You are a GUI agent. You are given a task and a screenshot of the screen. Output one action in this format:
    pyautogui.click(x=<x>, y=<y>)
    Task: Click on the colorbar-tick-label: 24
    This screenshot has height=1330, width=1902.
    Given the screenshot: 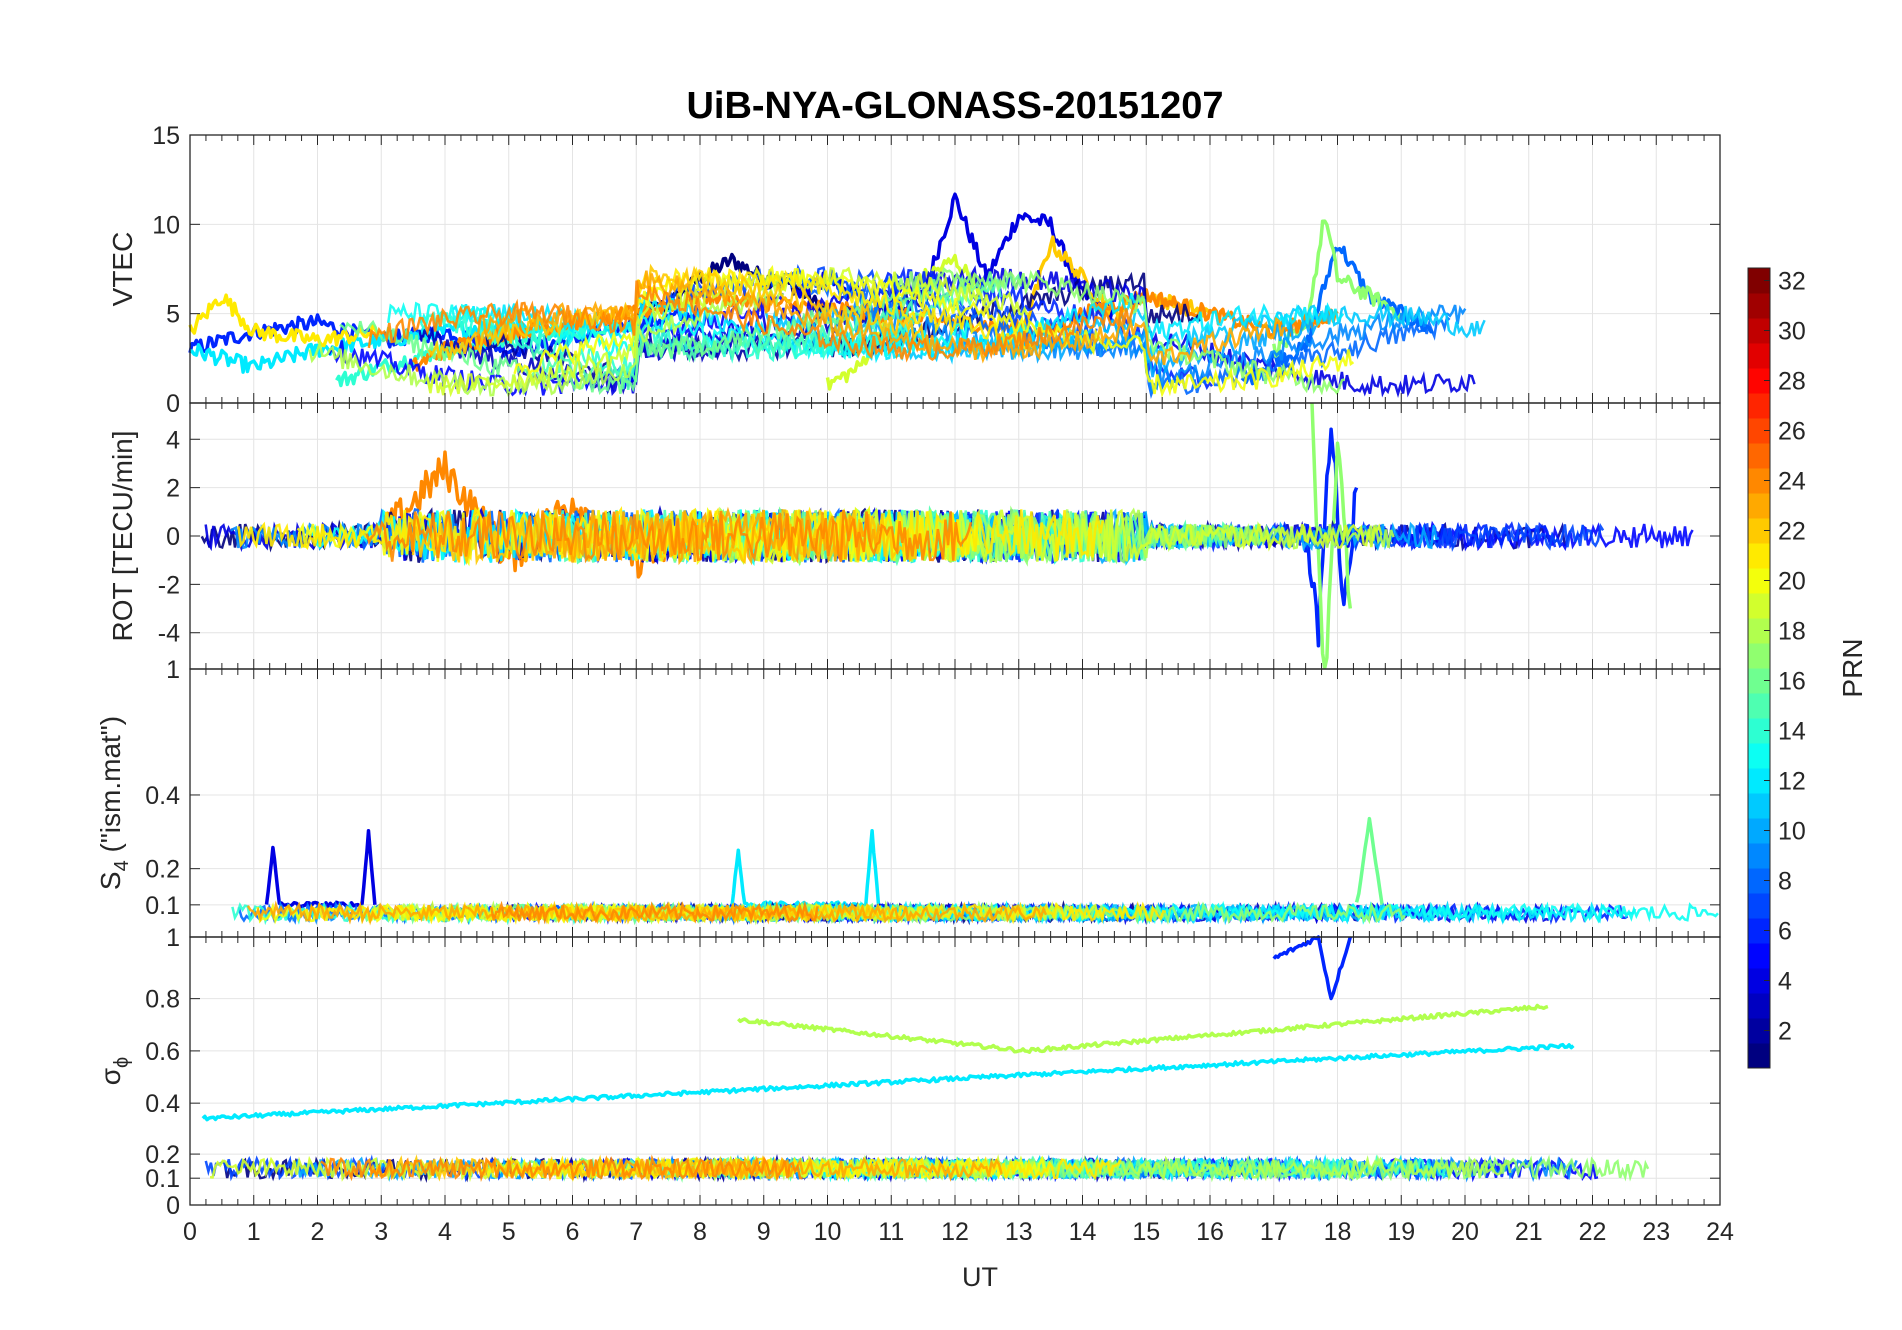 What is the action you would take?
    pyautogui.click(x=1792, y=482)
    